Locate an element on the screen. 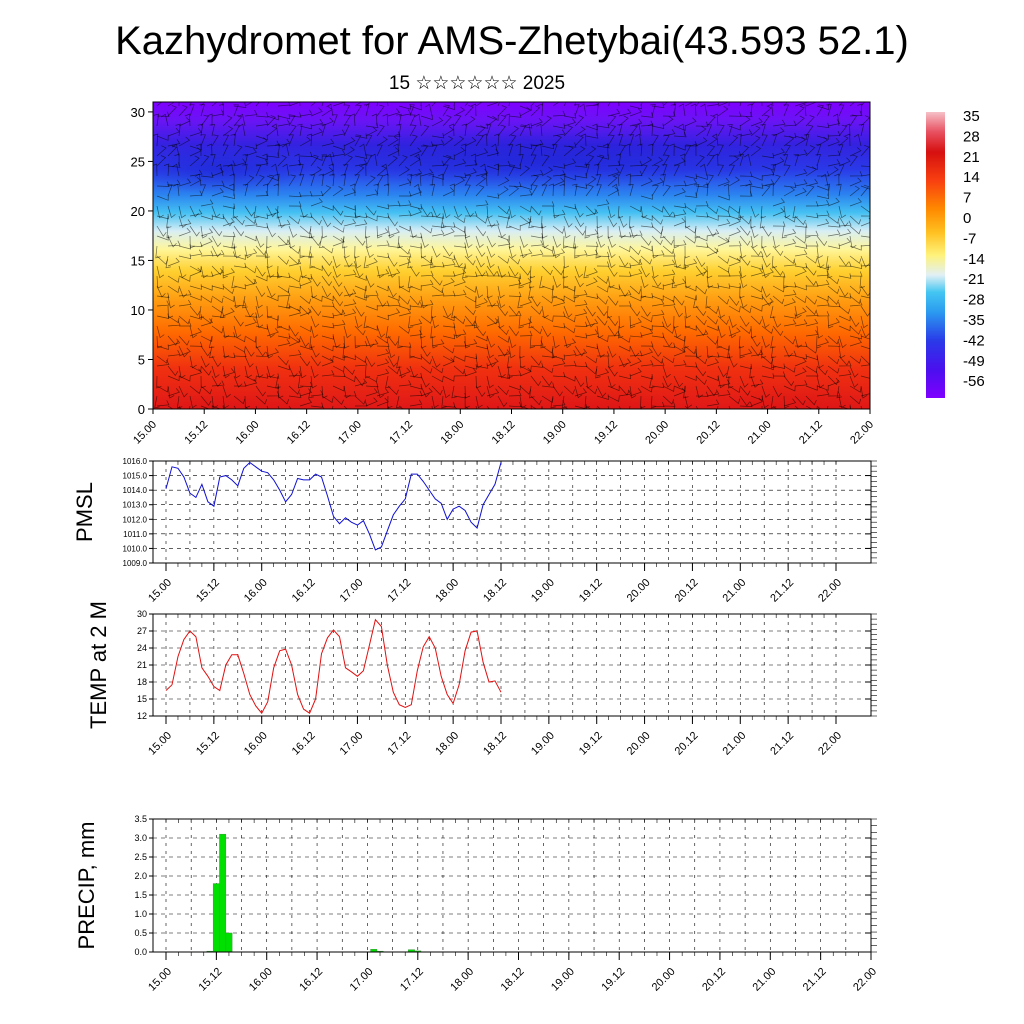 This screenshot has width=1024, height=1024. x-tick-label: 17.00 is located at coordinates (362, 980).